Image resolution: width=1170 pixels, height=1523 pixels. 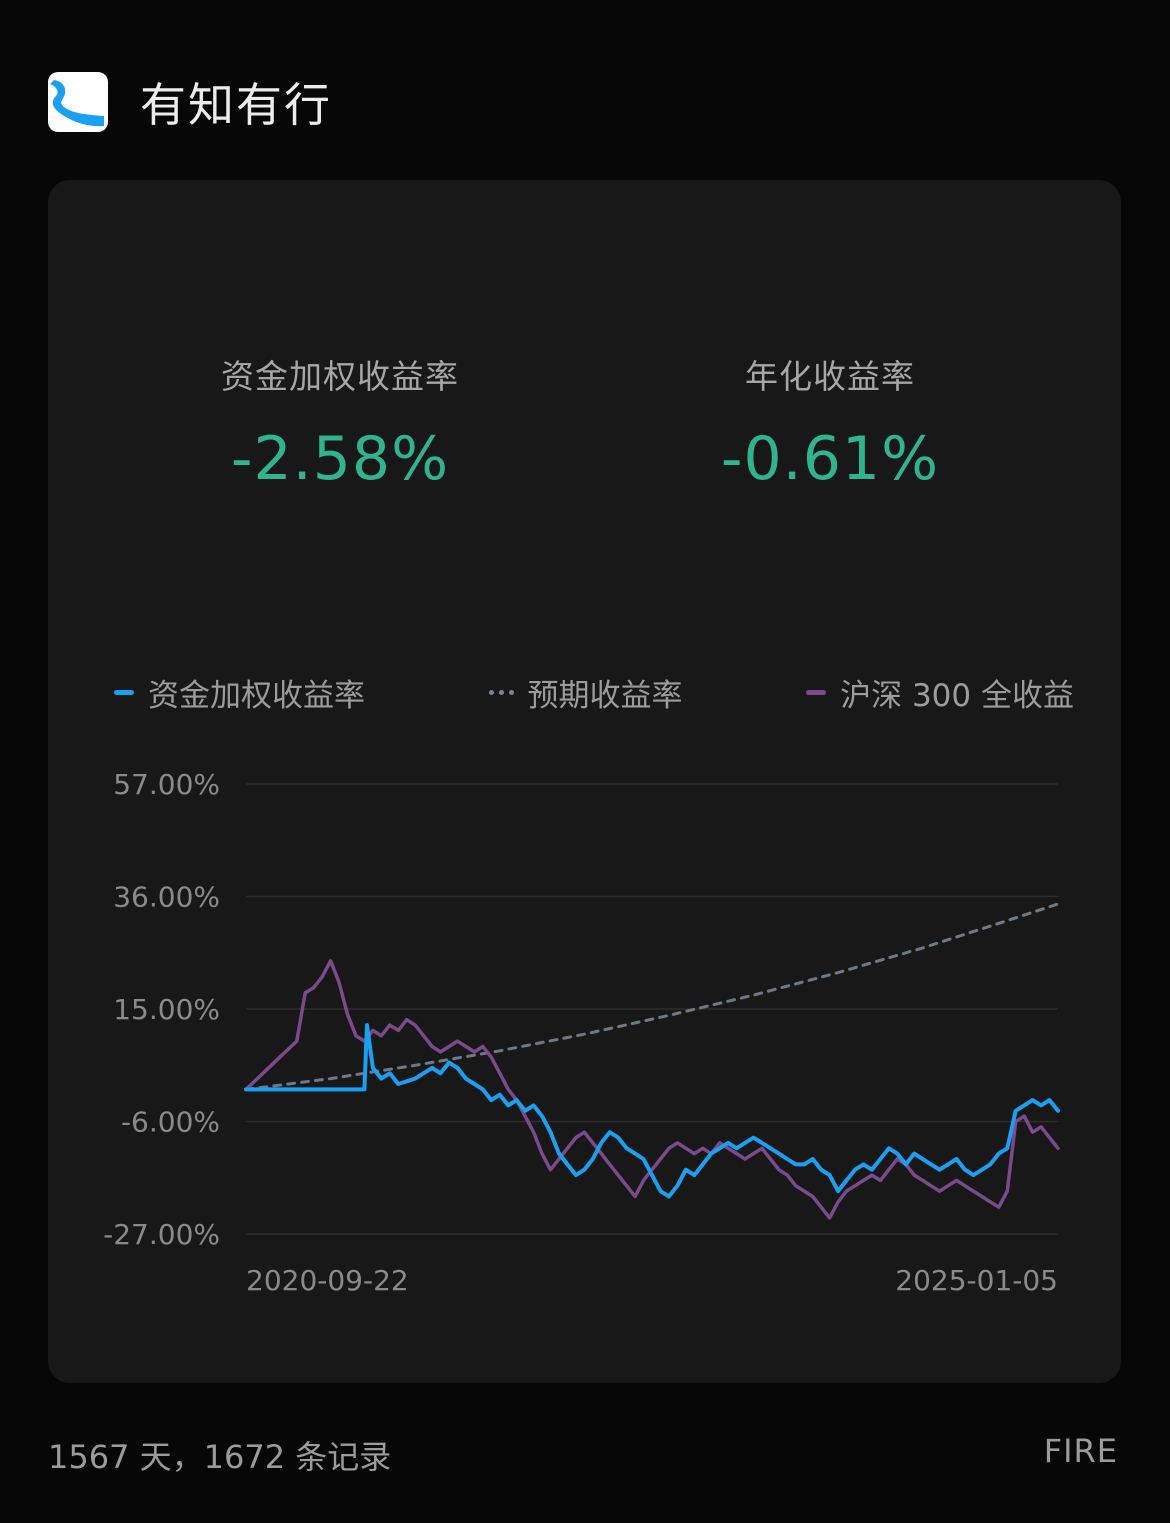 What do you see at coordinates (236, 105) in the screenshot?
I see `app-title: 有知有行` at bounding box center [236, 105].